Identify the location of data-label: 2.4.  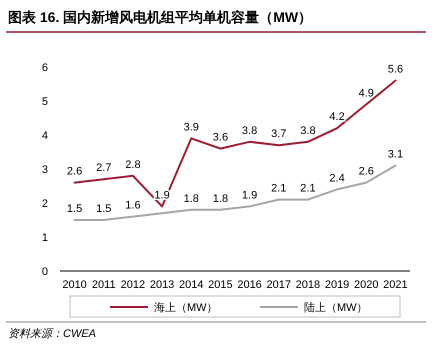
(337, 178).